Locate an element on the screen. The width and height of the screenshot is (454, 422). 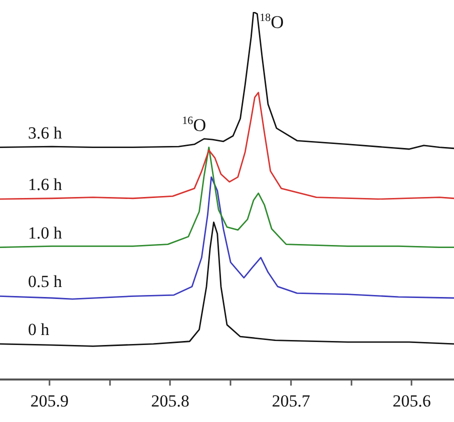
series-label: 3.6 h is located at coordinates (45, 132).